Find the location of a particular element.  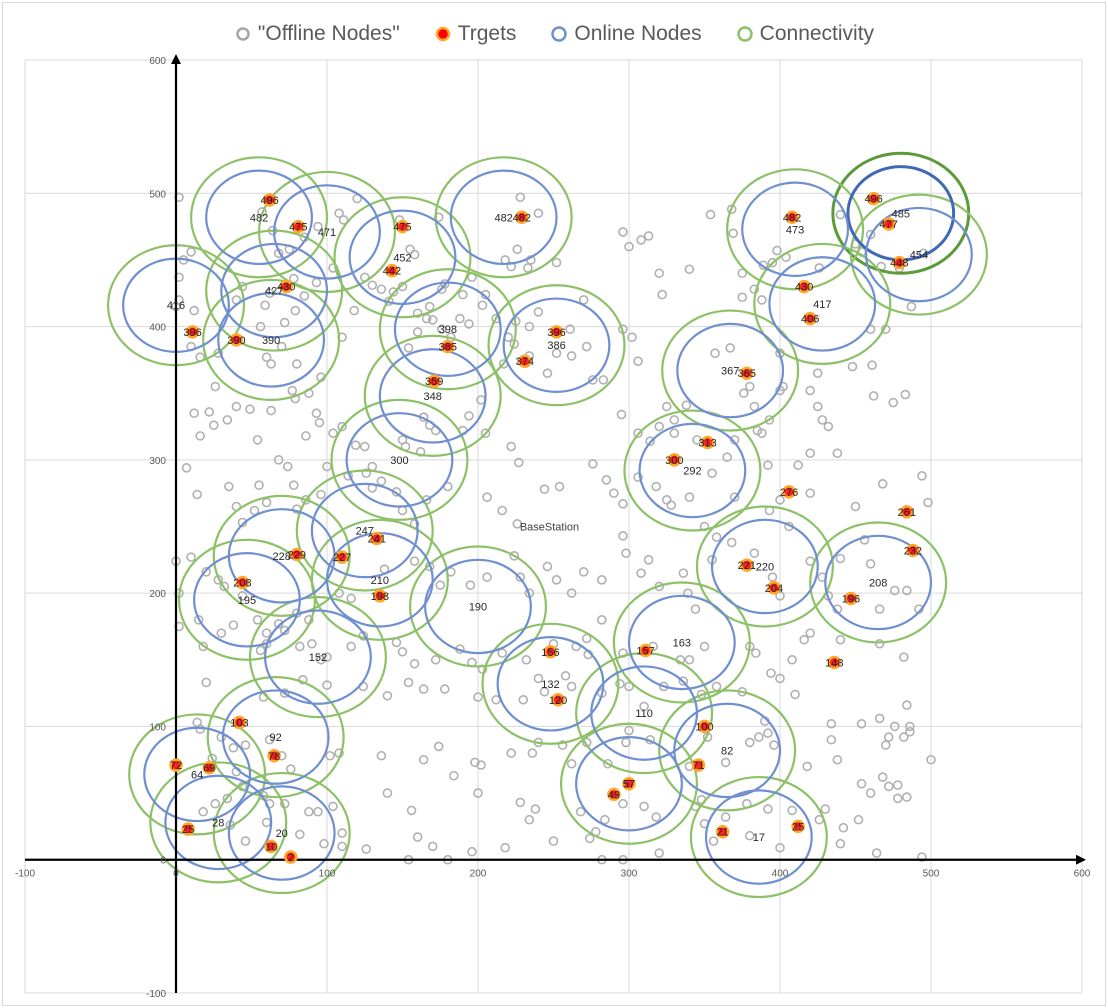

target-label: 221 is located at coordinates (747, 566).